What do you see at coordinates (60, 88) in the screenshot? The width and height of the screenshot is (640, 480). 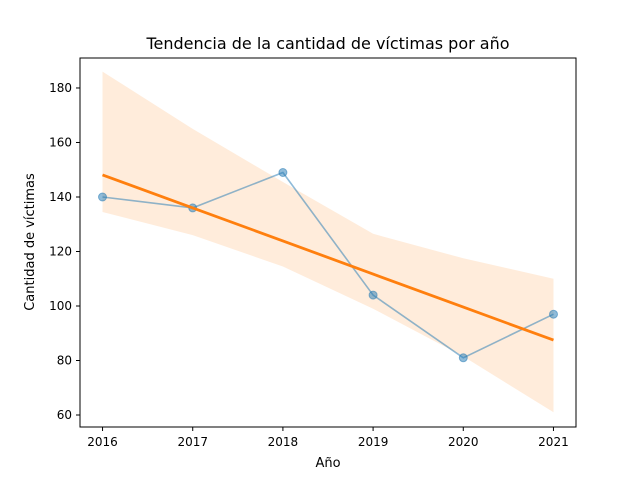 I see `y-tick-label: 180` at bounding box center [60, 88].